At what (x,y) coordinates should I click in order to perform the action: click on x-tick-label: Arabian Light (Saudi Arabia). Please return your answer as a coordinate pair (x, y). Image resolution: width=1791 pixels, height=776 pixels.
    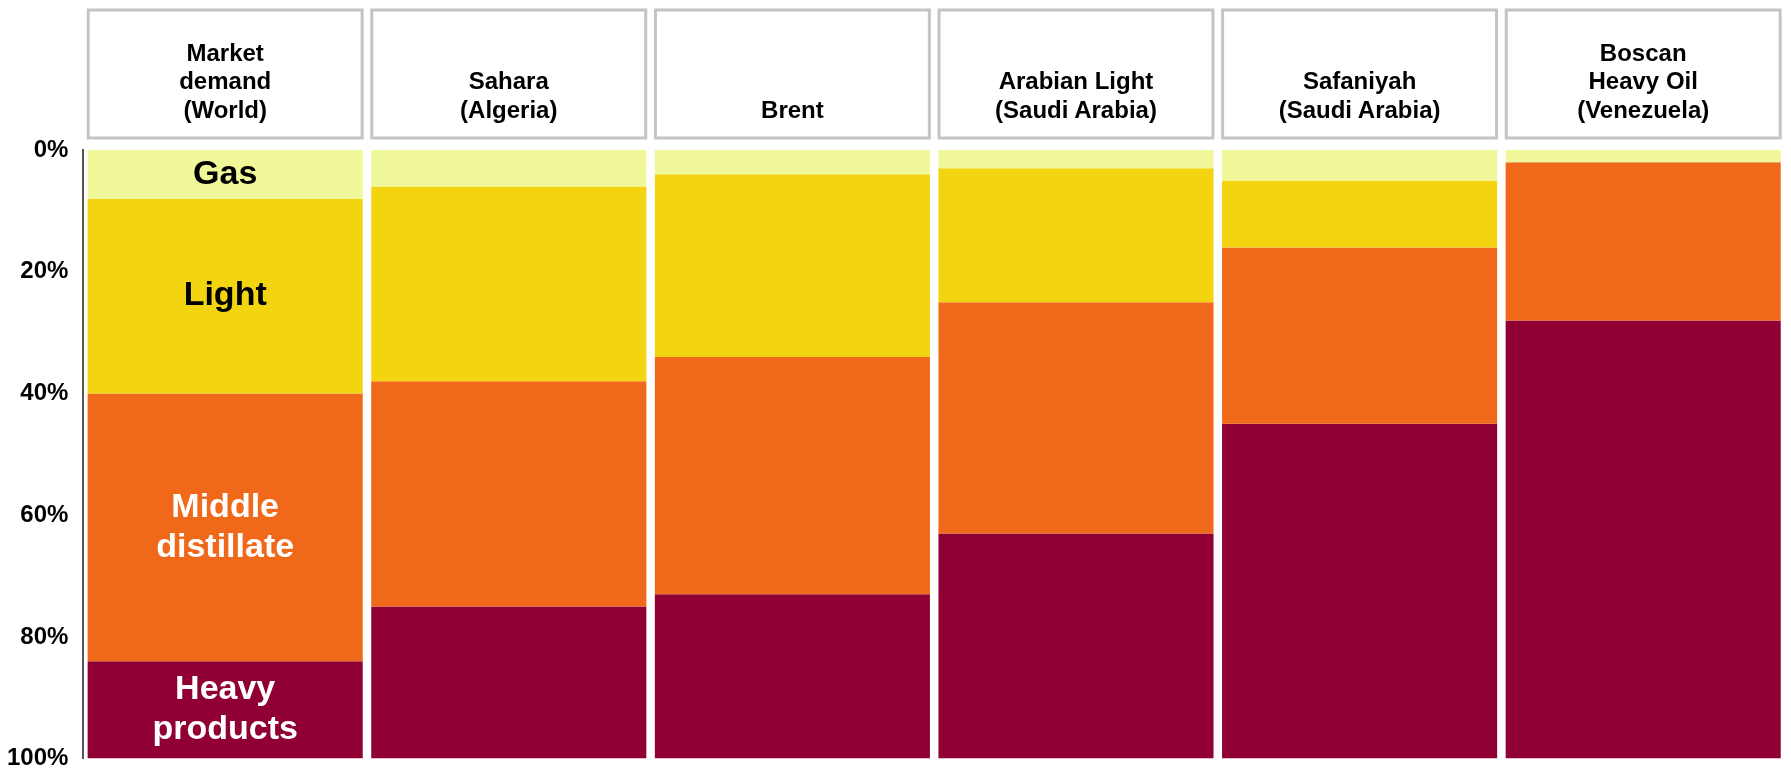
    Looking at the image, I should click on (1076, 95).